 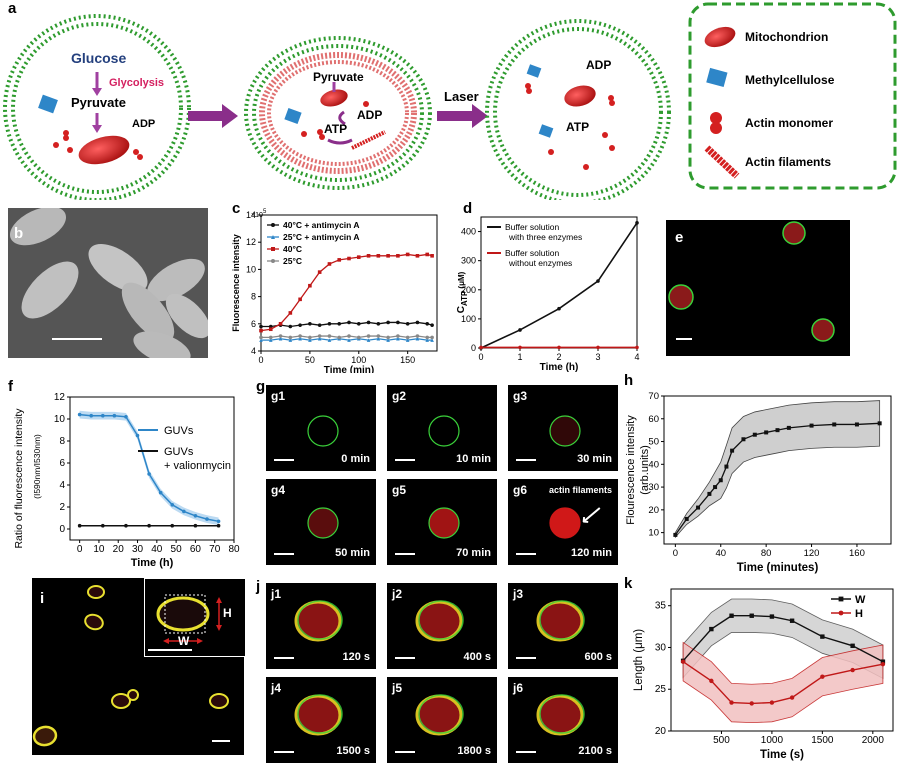 What do you see at coordinates (595, 751) in the screenshot?
I see `micro-tile-time: 2100 s` at bounding box center [595, 751].